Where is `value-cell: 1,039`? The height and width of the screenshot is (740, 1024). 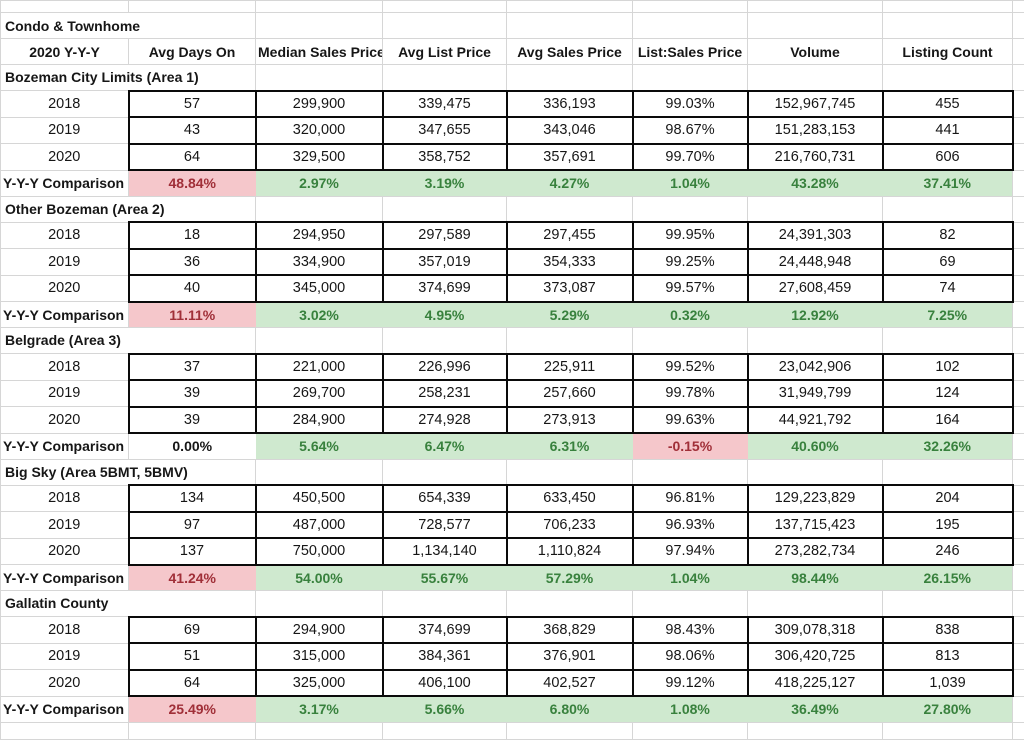 value-cell: 1,039 is located at coordinates (948, 683).